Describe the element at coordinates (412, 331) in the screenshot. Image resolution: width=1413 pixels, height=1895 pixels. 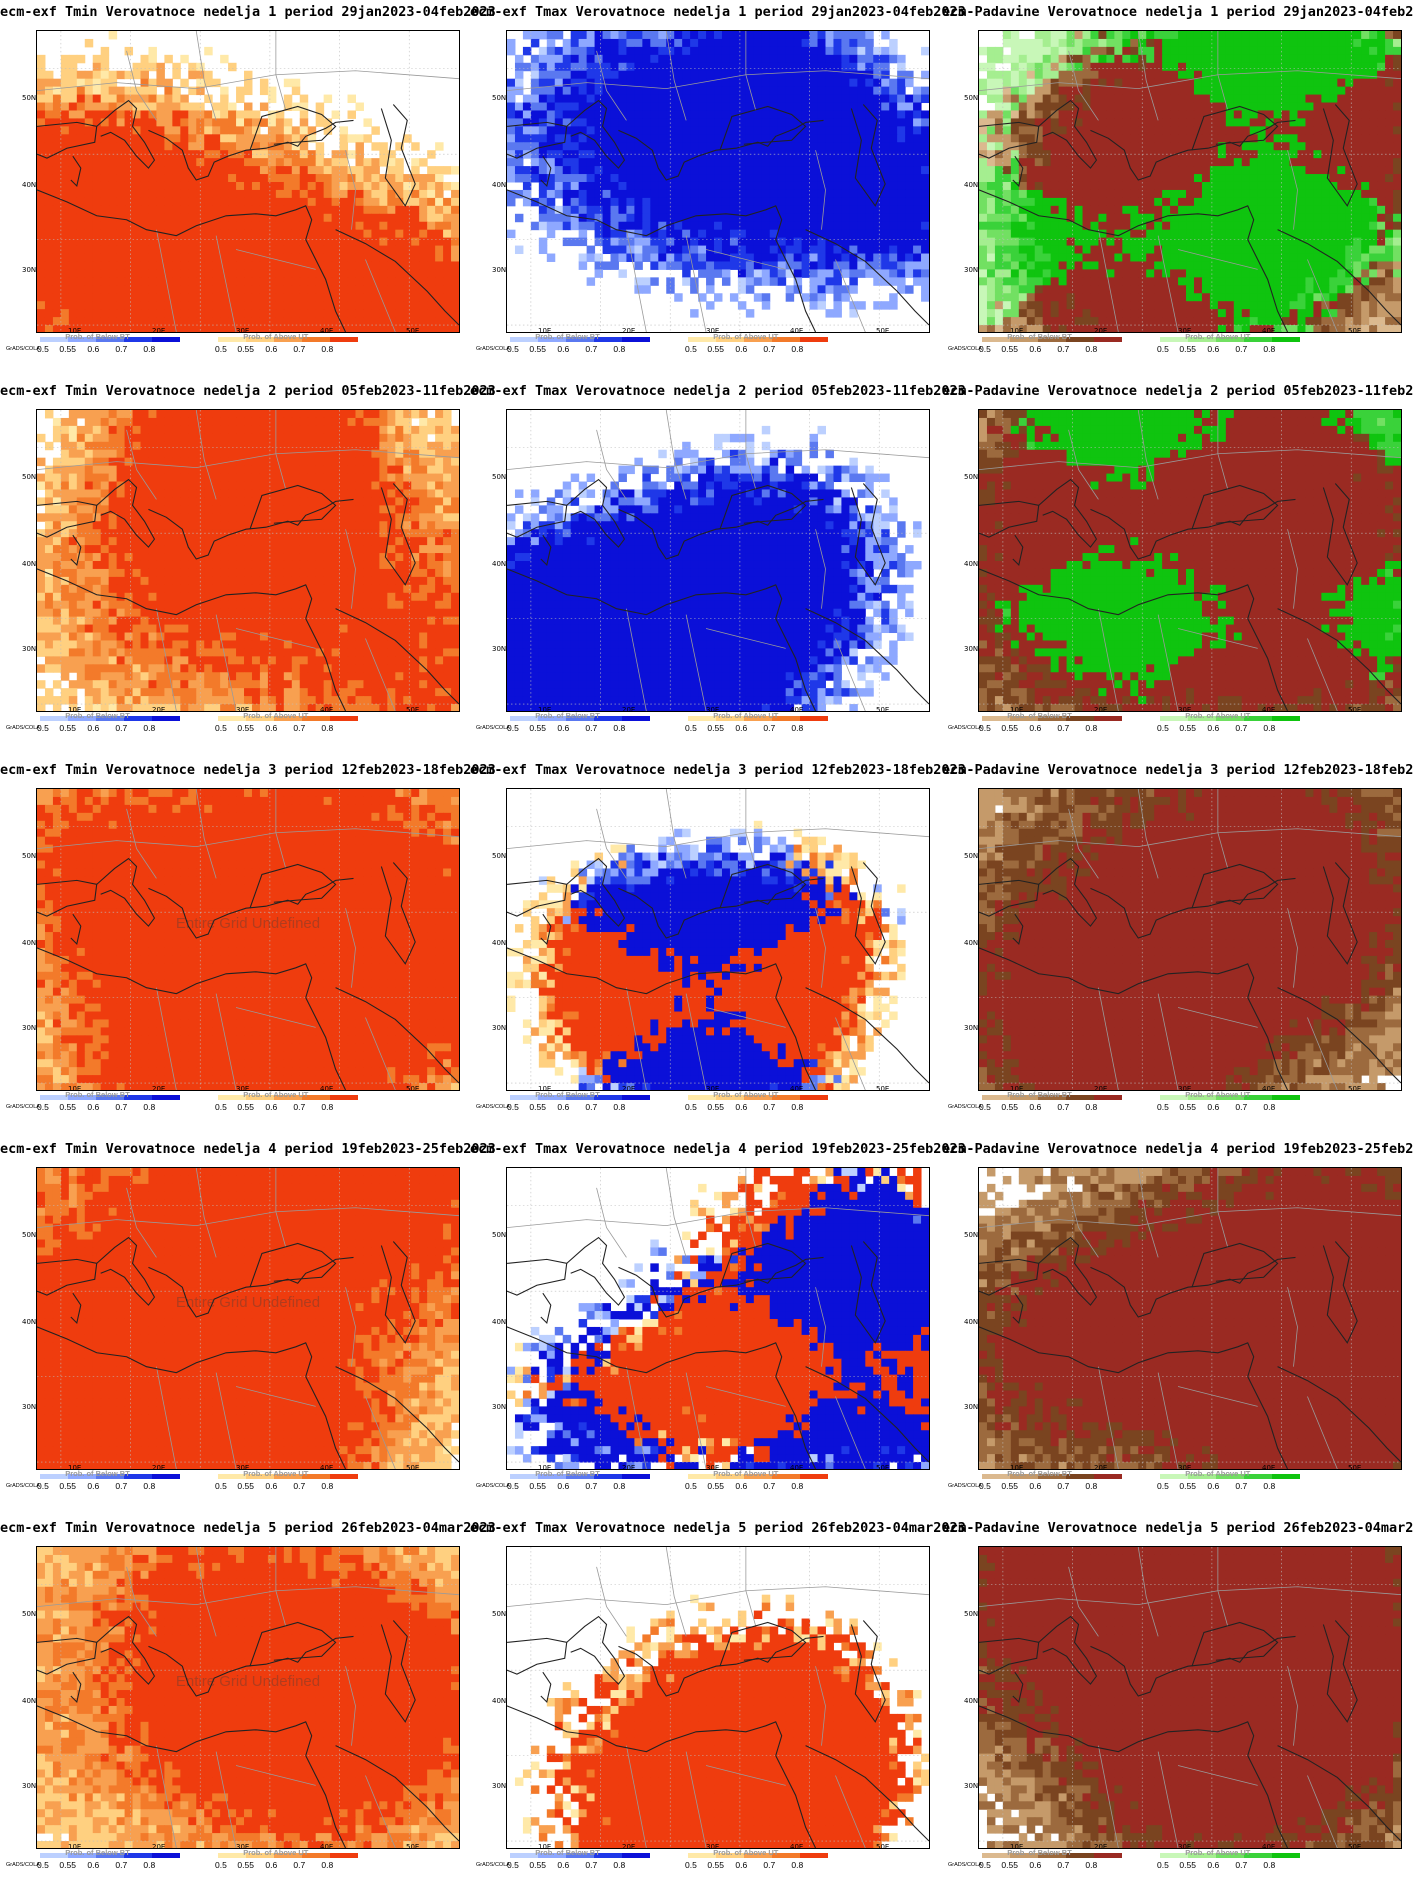
I see `longitude-label: 50E` at that location.